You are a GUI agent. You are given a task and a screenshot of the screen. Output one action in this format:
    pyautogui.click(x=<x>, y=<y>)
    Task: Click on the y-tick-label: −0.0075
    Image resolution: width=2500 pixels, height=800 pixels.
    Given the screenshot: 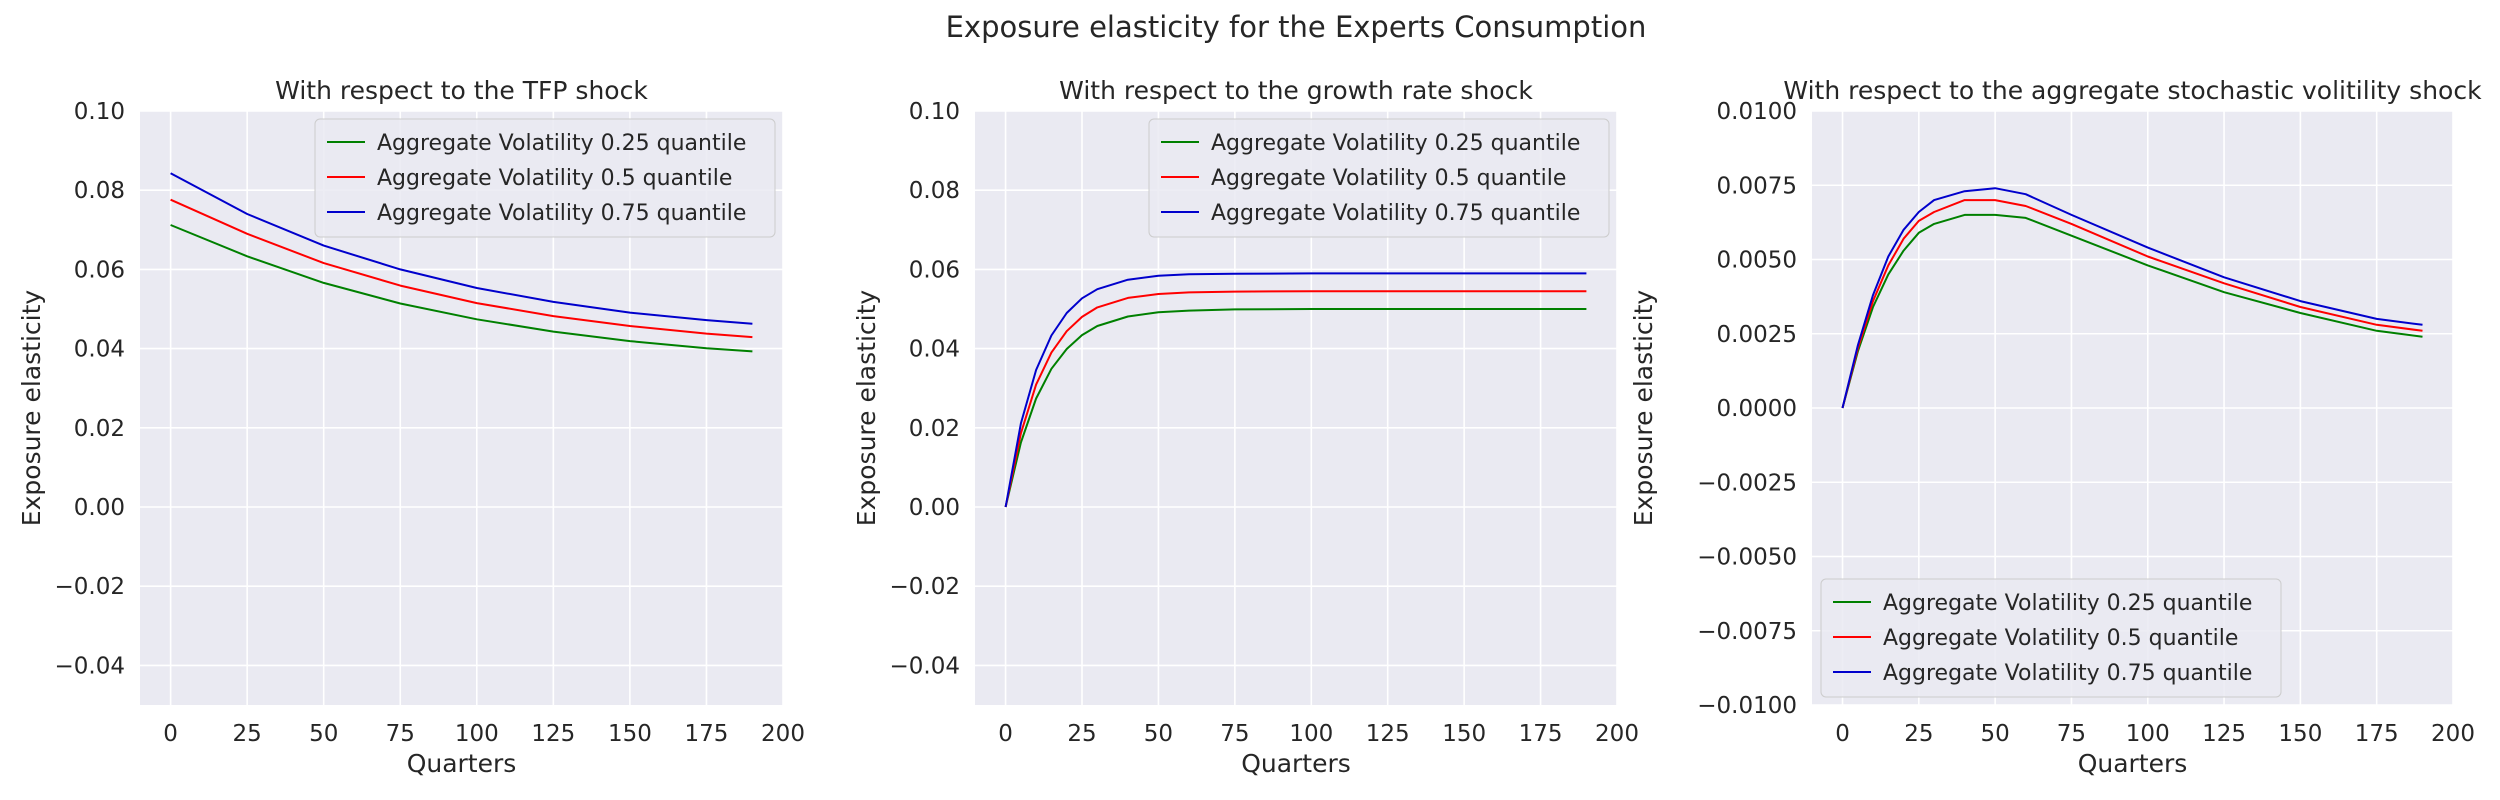 What is the action you would take?
    pyautogui.click(x=1747, y=632)
    